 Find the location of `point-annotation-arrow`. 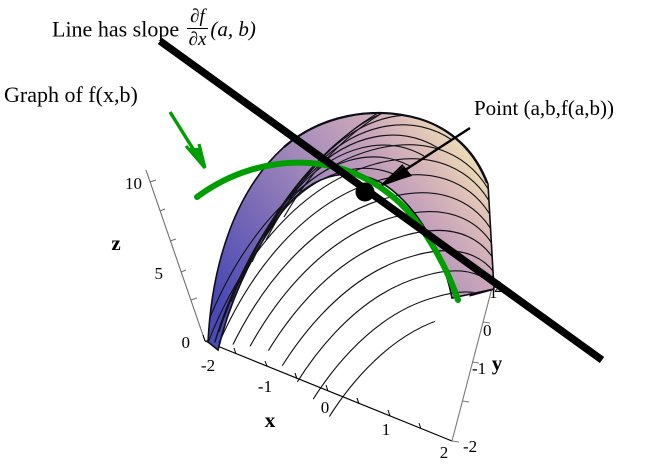

point-annotation-arrow is located at coordinates (426, 156).